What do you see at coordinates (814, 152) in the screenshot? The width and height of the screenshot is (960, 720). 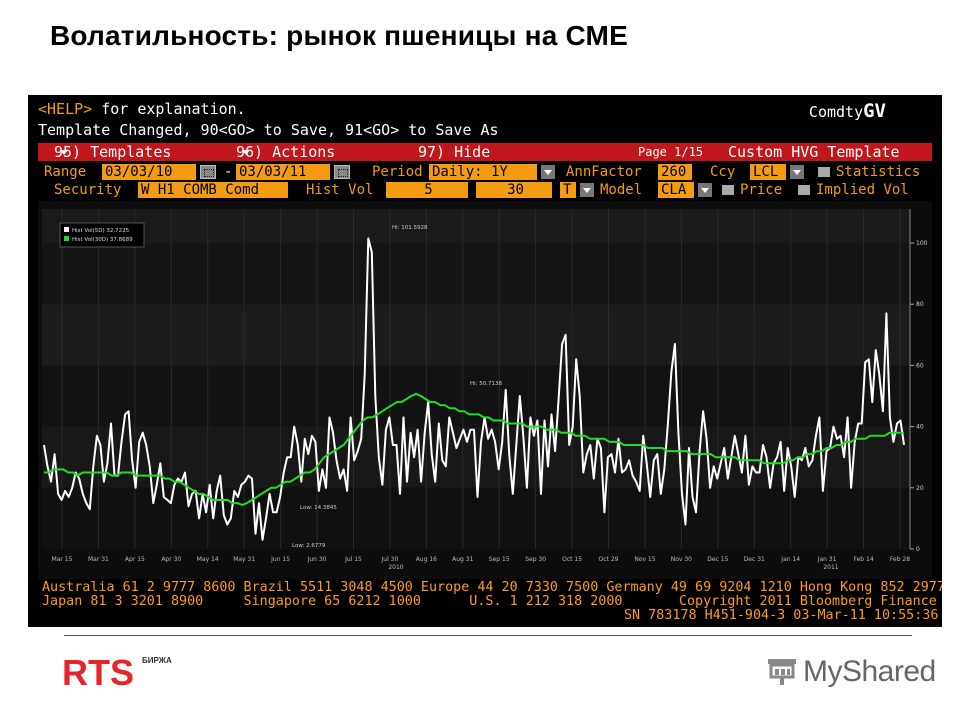 I see `custom-template-label: Custom HVG Template` at bounding box center [814, 152].